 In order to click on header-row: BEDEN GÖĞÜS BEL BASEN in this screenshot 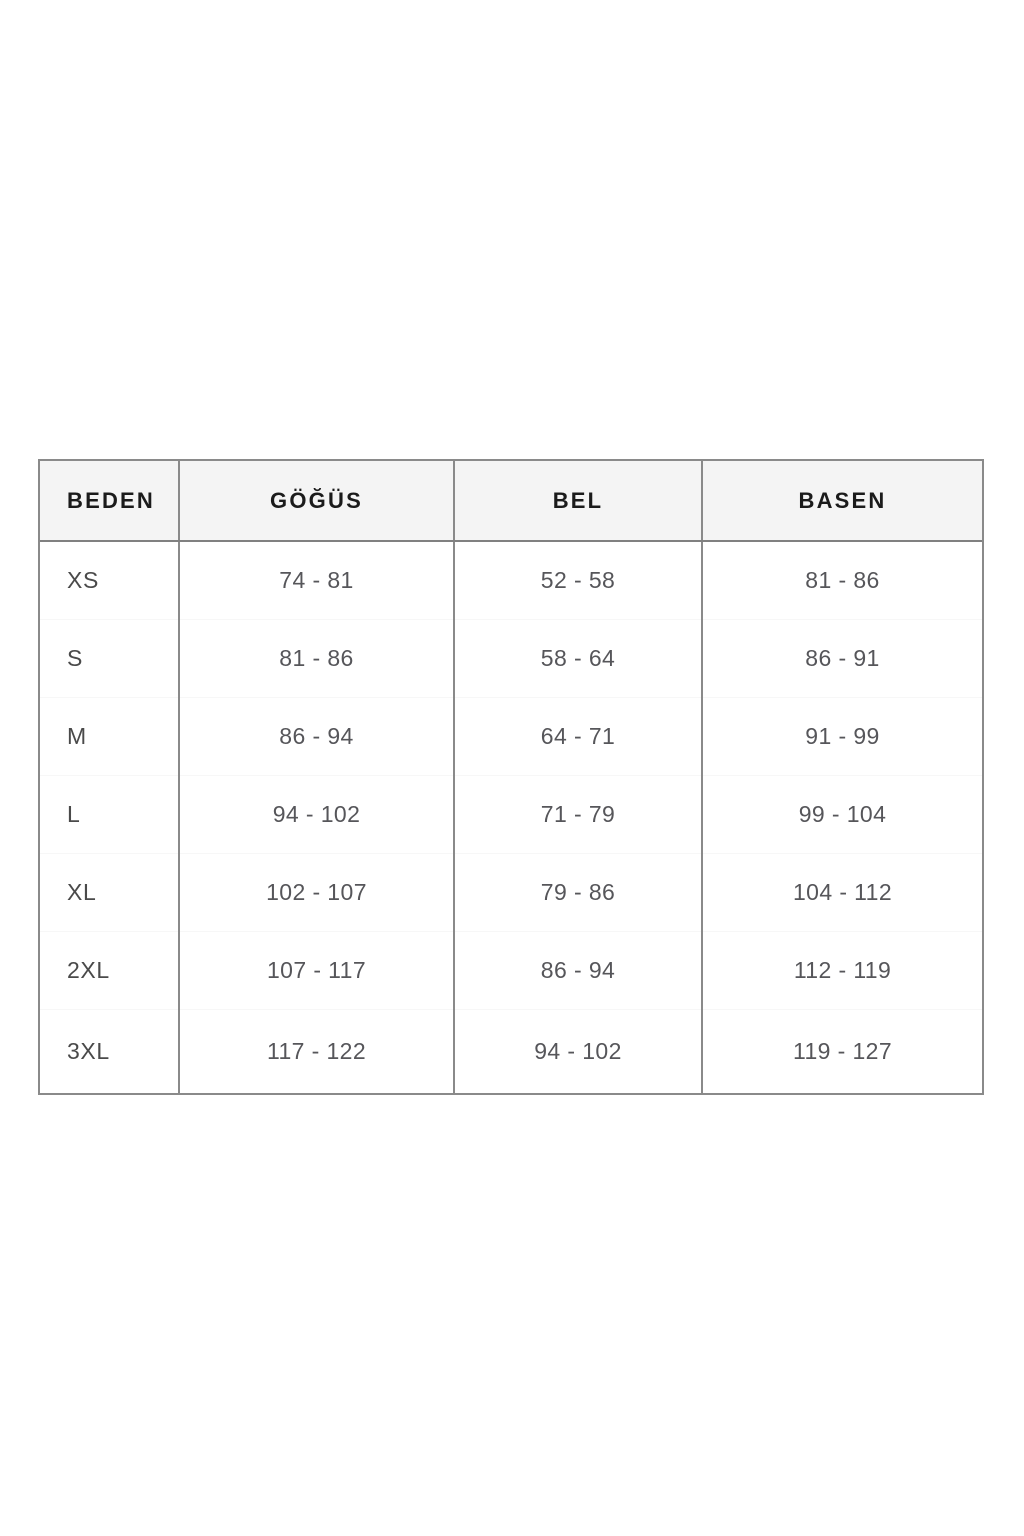, I will do `click(511, 501)`.